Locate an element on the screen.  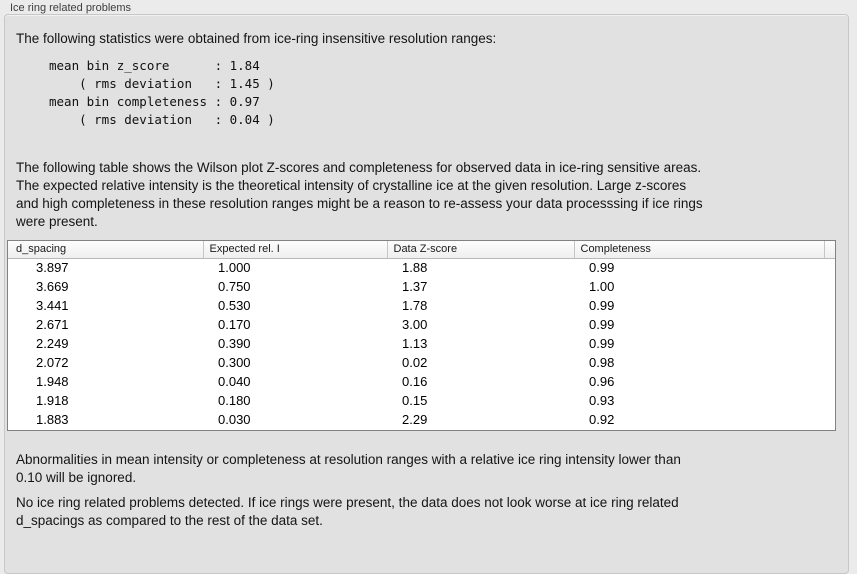
column-header-d-spacing: d_spacing is located at coordinates (105, 250).